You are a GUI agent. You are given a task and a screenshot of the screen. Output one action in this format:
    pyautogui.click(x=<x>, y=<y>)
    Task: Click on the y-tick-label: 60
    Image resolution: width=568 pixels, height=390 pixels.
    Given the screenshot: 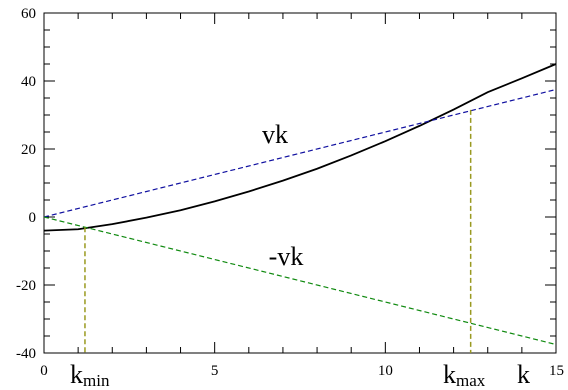 What is the action you would take?
    pyautogui.click(x=28, y=14)
    